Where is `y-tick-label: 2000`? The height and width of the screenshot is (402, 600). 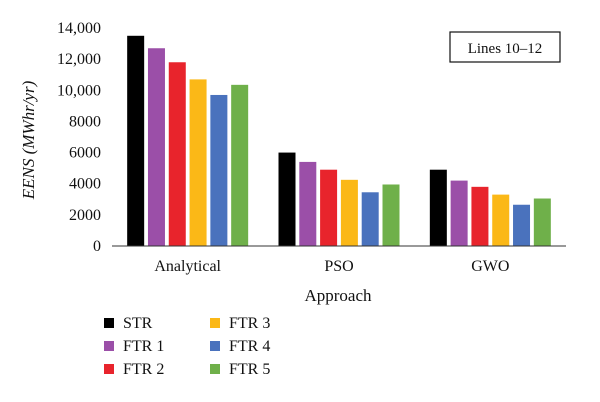 y-tick-label: 2000 is located at coordinates (85, 215).